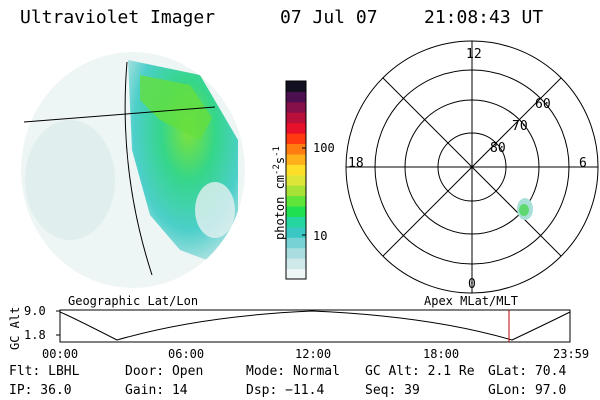  I want to click on colorbar-unit-label: photon cm-2s-1, so click(279, 193).